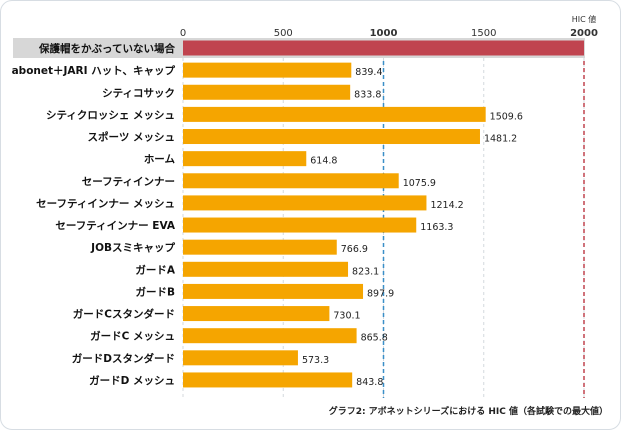 Image resolution: width=621 pixels, height=430 pixels. Describe the element at coordinates (374, 338) in the screenshot. I see `value-label: 865.8` at that location.